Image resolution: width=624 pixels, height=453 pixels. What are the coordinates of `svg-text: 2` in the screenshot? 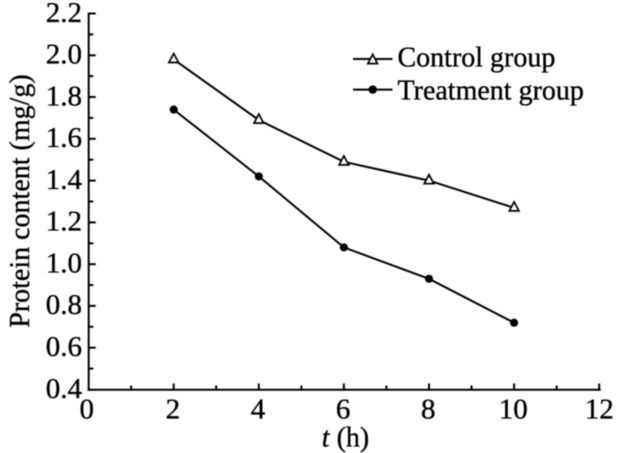 It's located at (173, 410).